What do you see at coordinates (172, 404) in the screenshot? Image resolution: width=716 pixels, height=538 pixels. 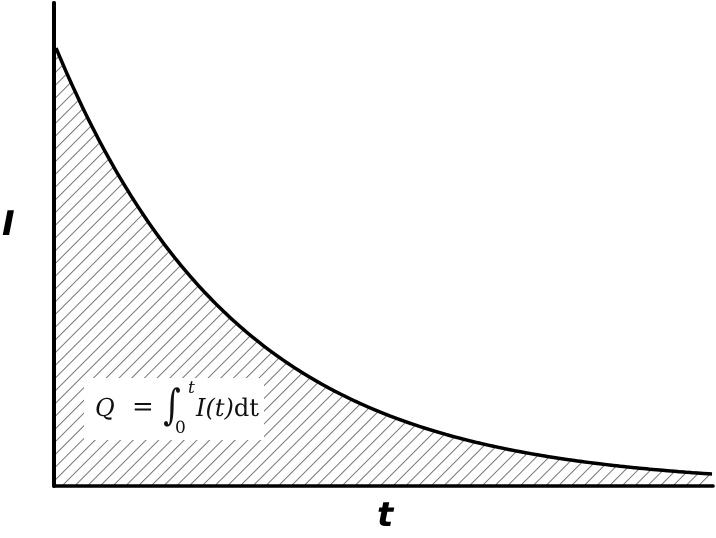 I see `integral-sign: ∫` at bounding box center [172, 404].